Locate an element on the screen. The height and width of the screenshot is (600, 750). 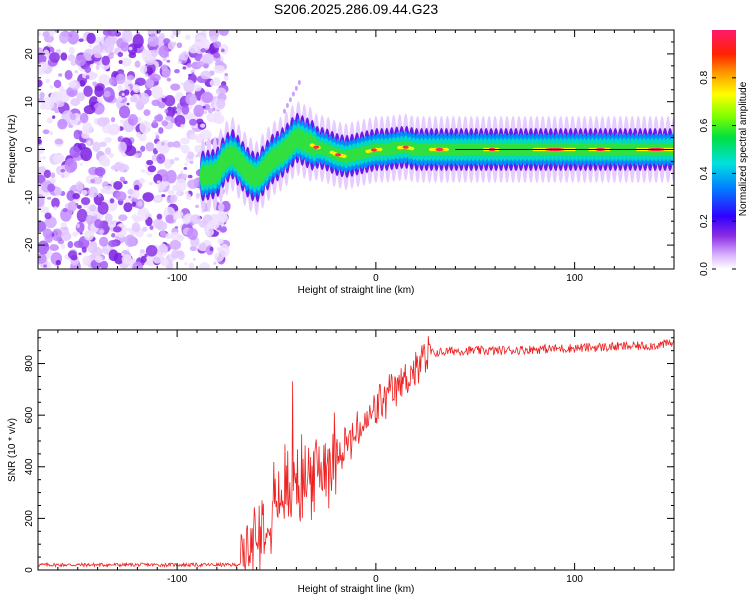
spectrogram-ytick-label: -20 is located at coordinates (29, 244).